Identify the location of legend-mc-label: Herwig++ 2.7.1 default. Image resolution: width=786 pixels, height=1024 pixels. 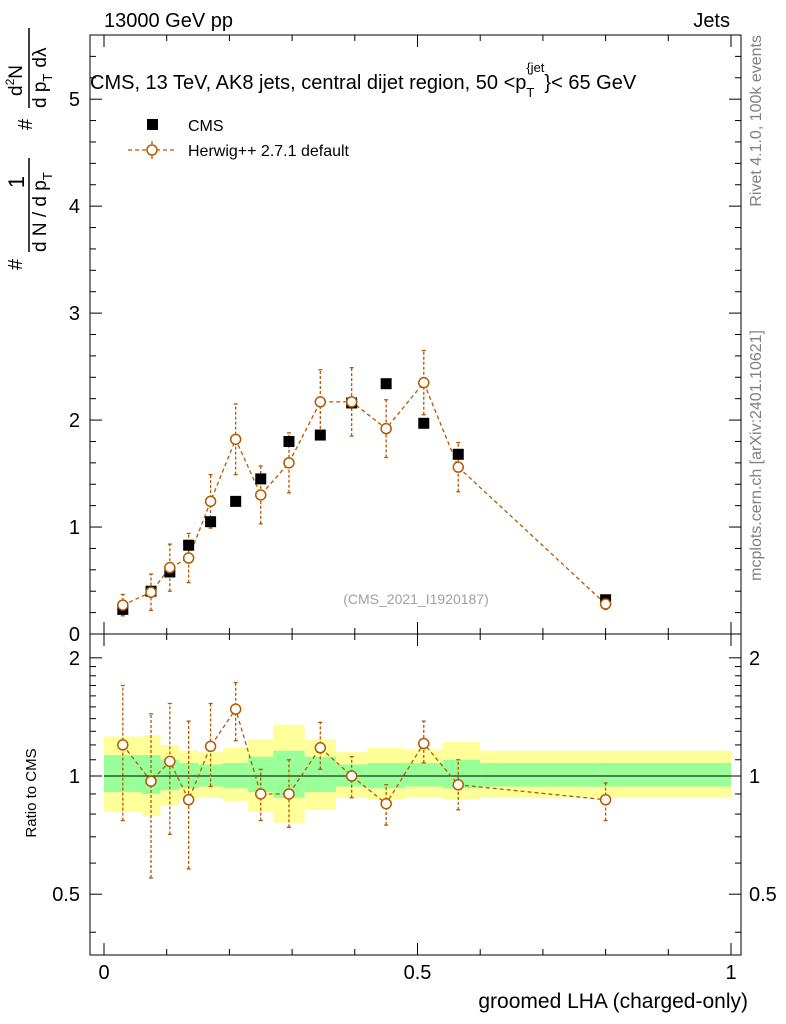
(269, 151).